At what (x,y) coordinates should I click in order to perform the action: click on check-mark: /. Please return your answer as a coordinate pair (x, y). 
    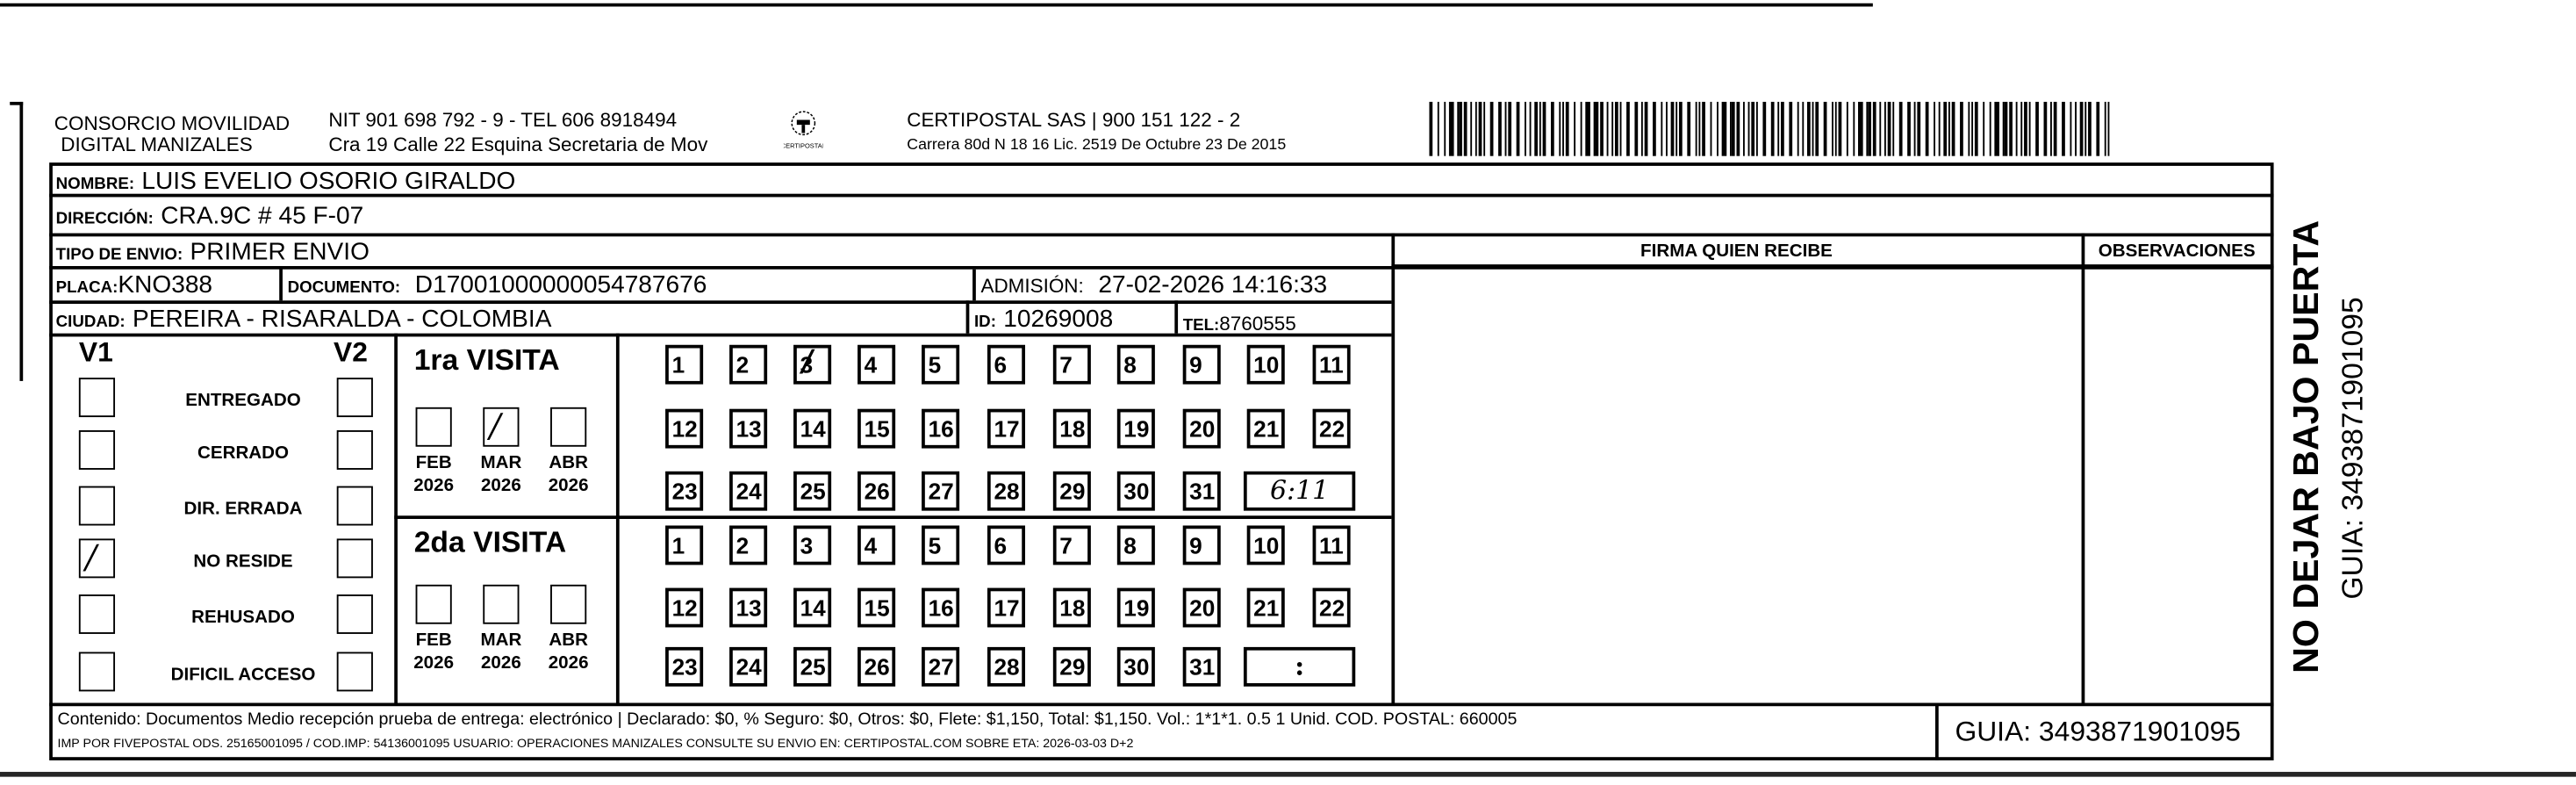
    Looking at the image, I should click on (91, 557).